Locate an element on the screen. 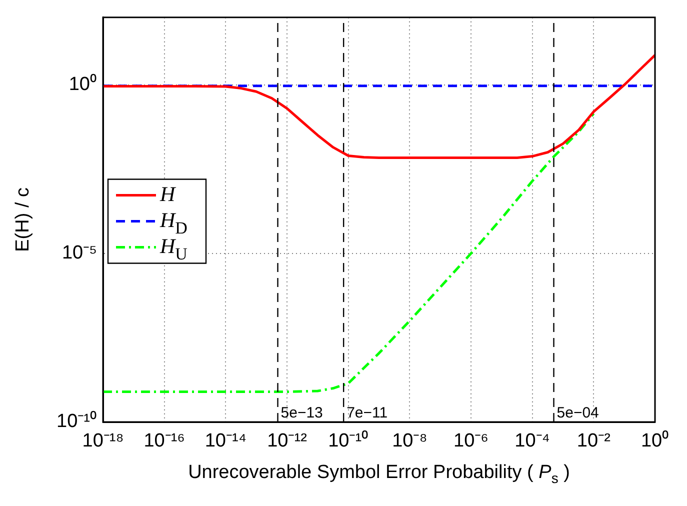 This screenshot has width=687, height=506. x-tick-label: 10⁻¹⁸ is located at coordinates (103, 441).